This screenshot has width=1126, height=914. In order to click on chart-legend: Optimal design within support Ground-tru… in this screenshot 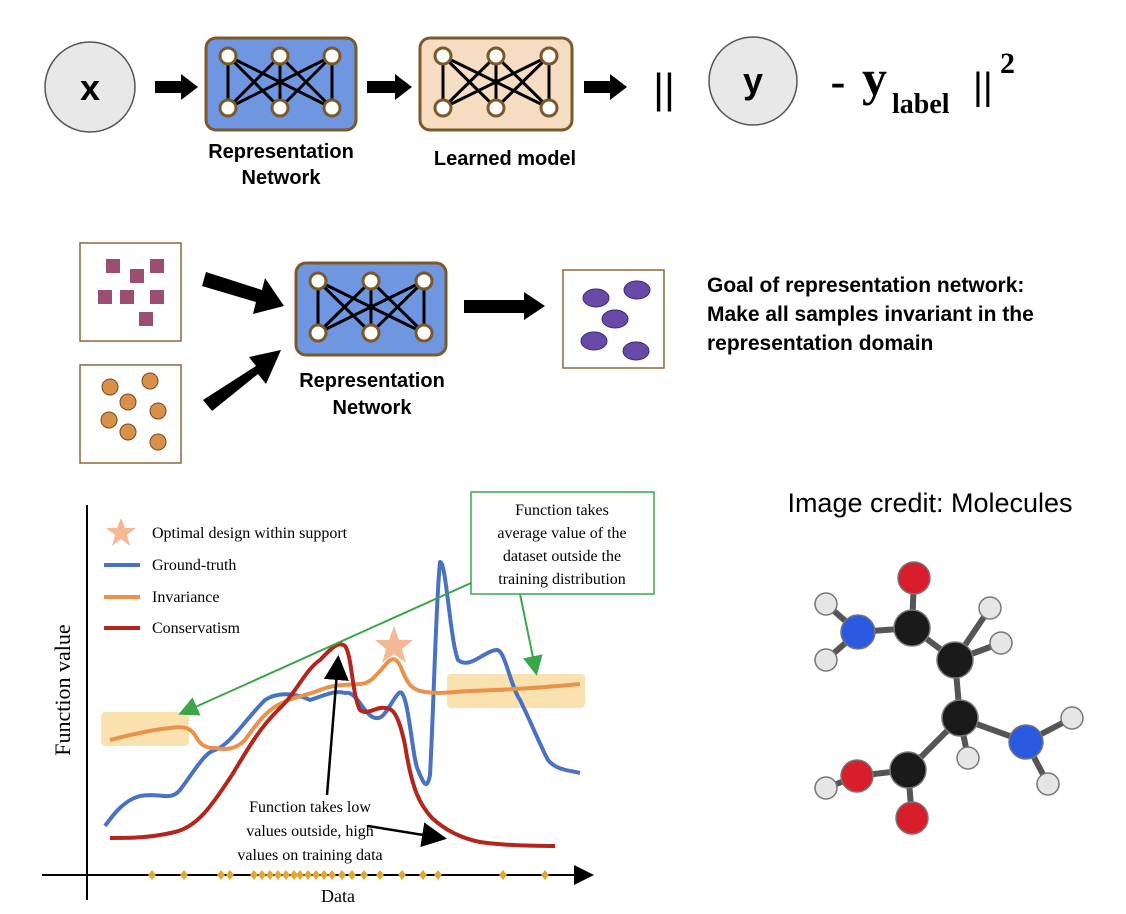, I will do `click(226, 577)`.